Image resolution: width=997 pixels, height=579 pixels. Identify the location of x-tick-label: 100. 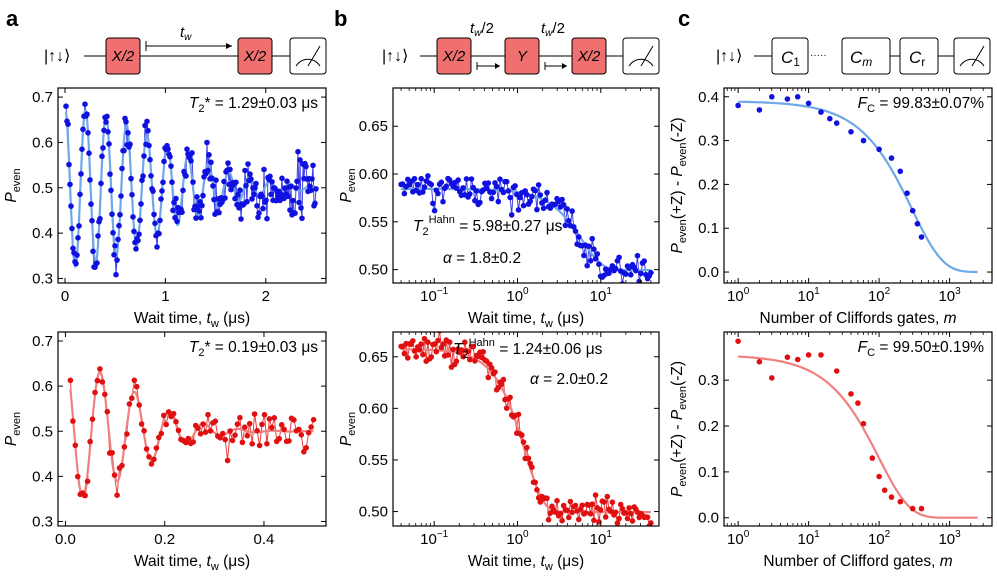
(738, 295).